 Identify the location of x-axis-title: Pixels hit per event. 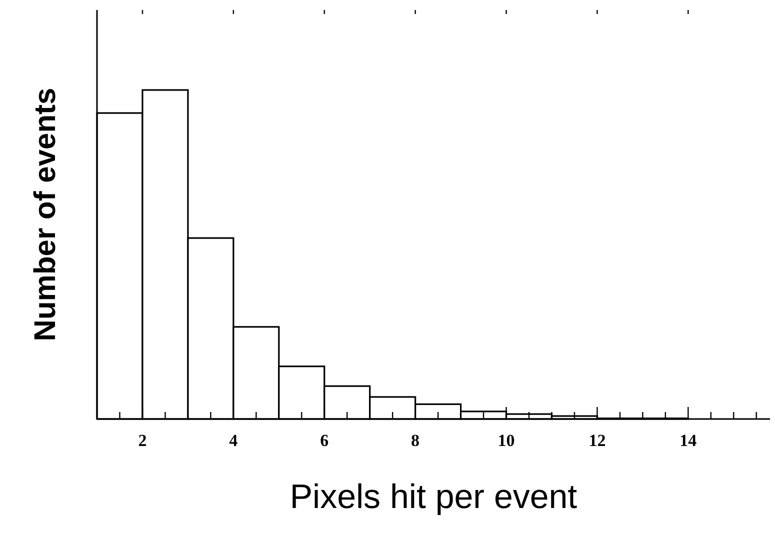
(434, 497).